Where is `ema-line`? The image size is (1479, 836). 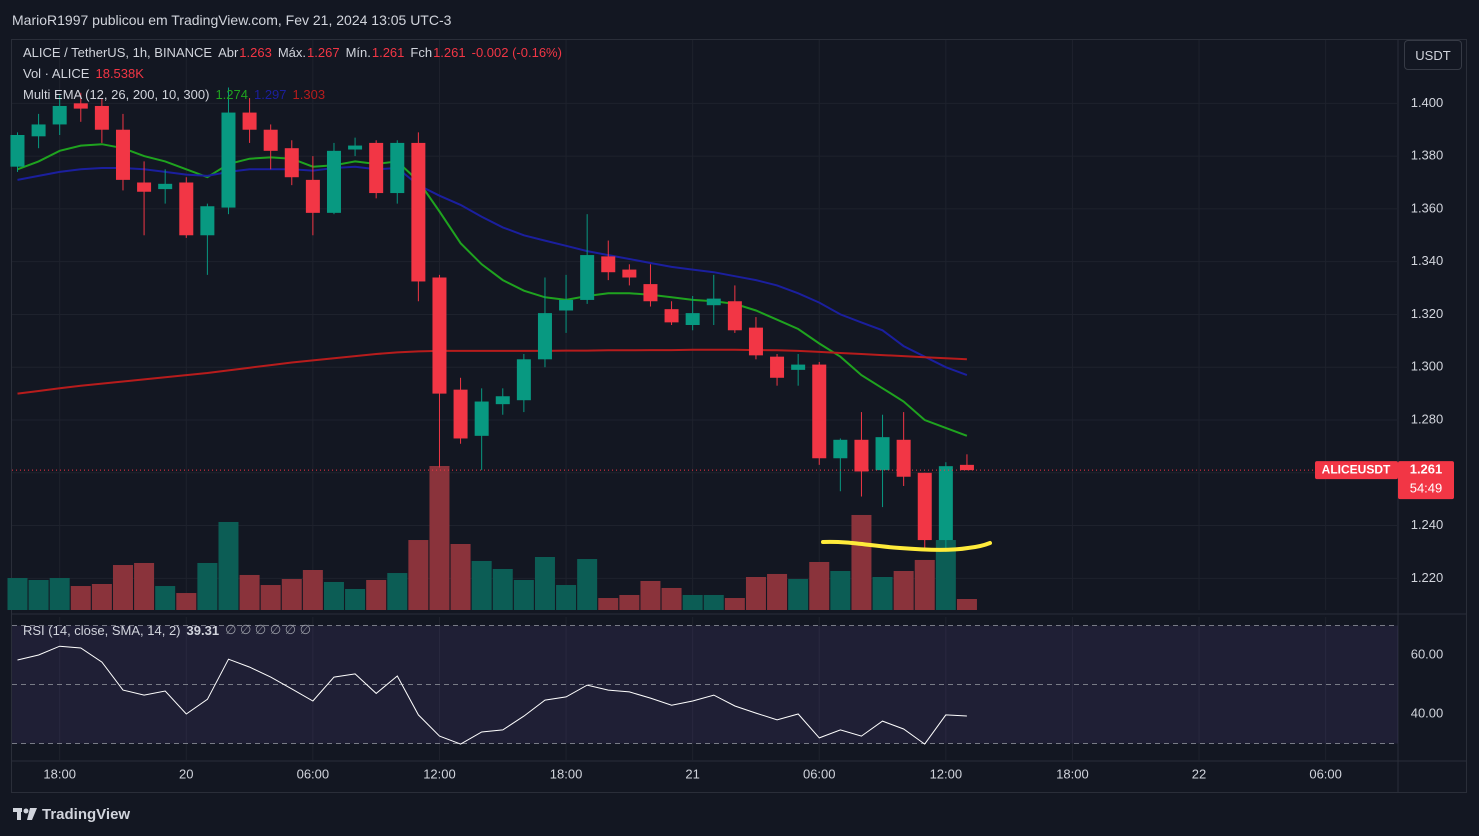
ema-line is located at coordinates (492, 371).